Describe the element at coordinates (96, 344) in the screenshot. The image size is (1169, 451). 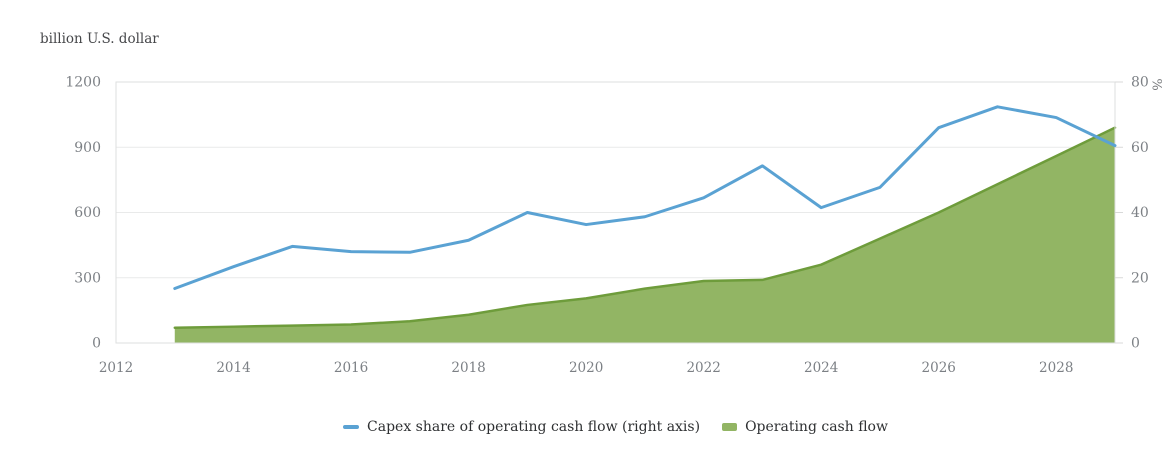
I see `left-axis-tick-label: 0` at that location.